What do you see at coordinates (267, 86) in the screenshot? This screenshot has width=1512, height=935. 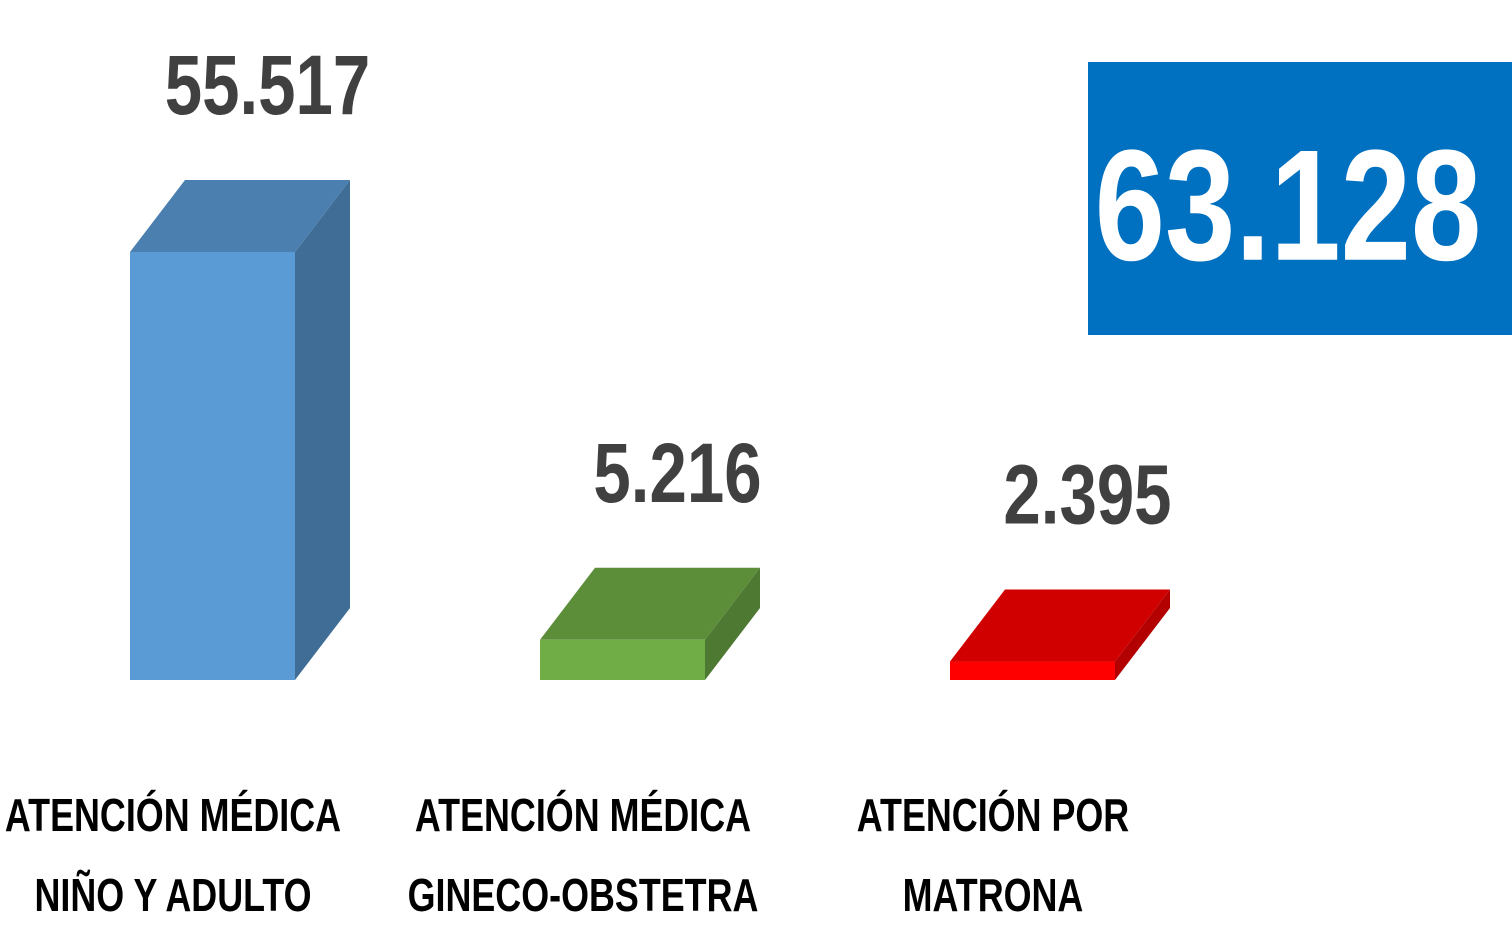 I see `value-label: 55.517` at bounding box center [267, 86].